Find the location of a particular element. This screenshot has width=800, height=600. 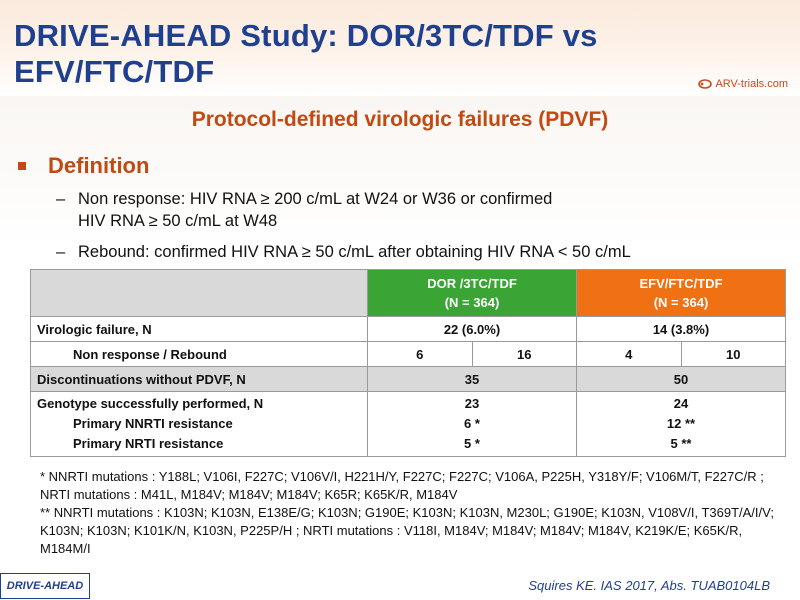

definition-heading-text: Definition is located at coordinates (99, 165).